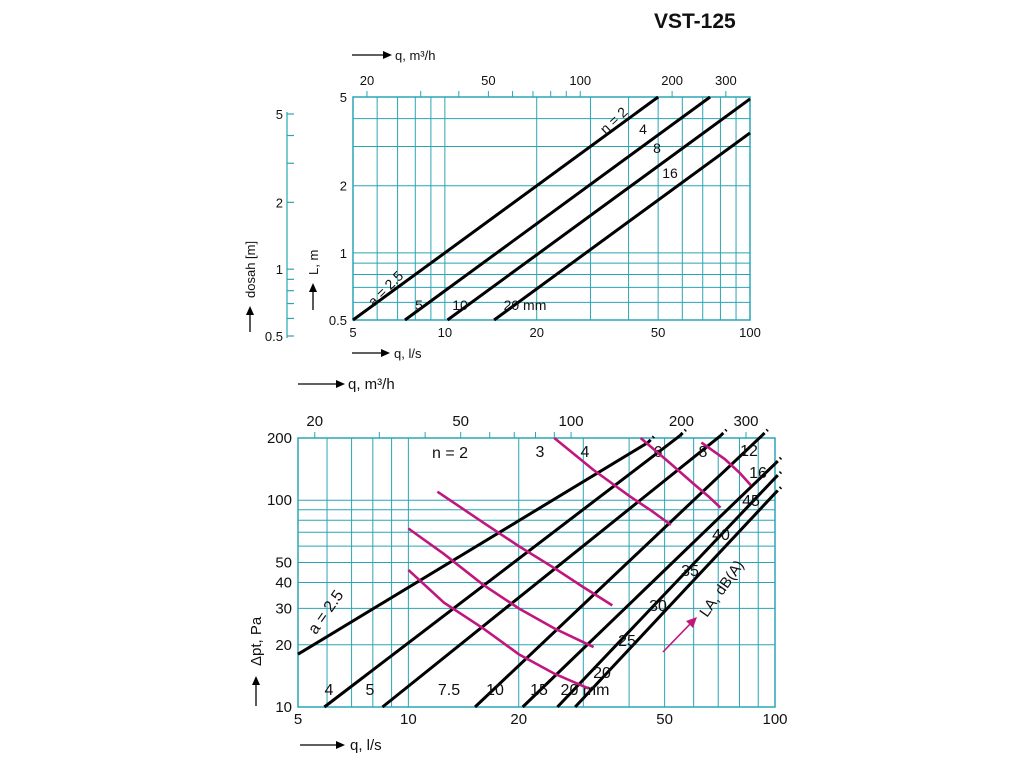 The image size is (1024, 768). I want to click on dosah-tick-label: 2, so click(279, 202).